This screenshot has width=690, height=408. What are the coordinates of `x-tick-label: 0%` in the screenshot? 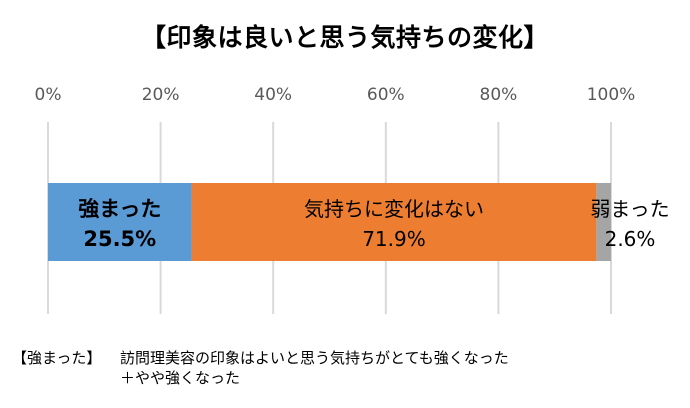 It's located at (48, 95).